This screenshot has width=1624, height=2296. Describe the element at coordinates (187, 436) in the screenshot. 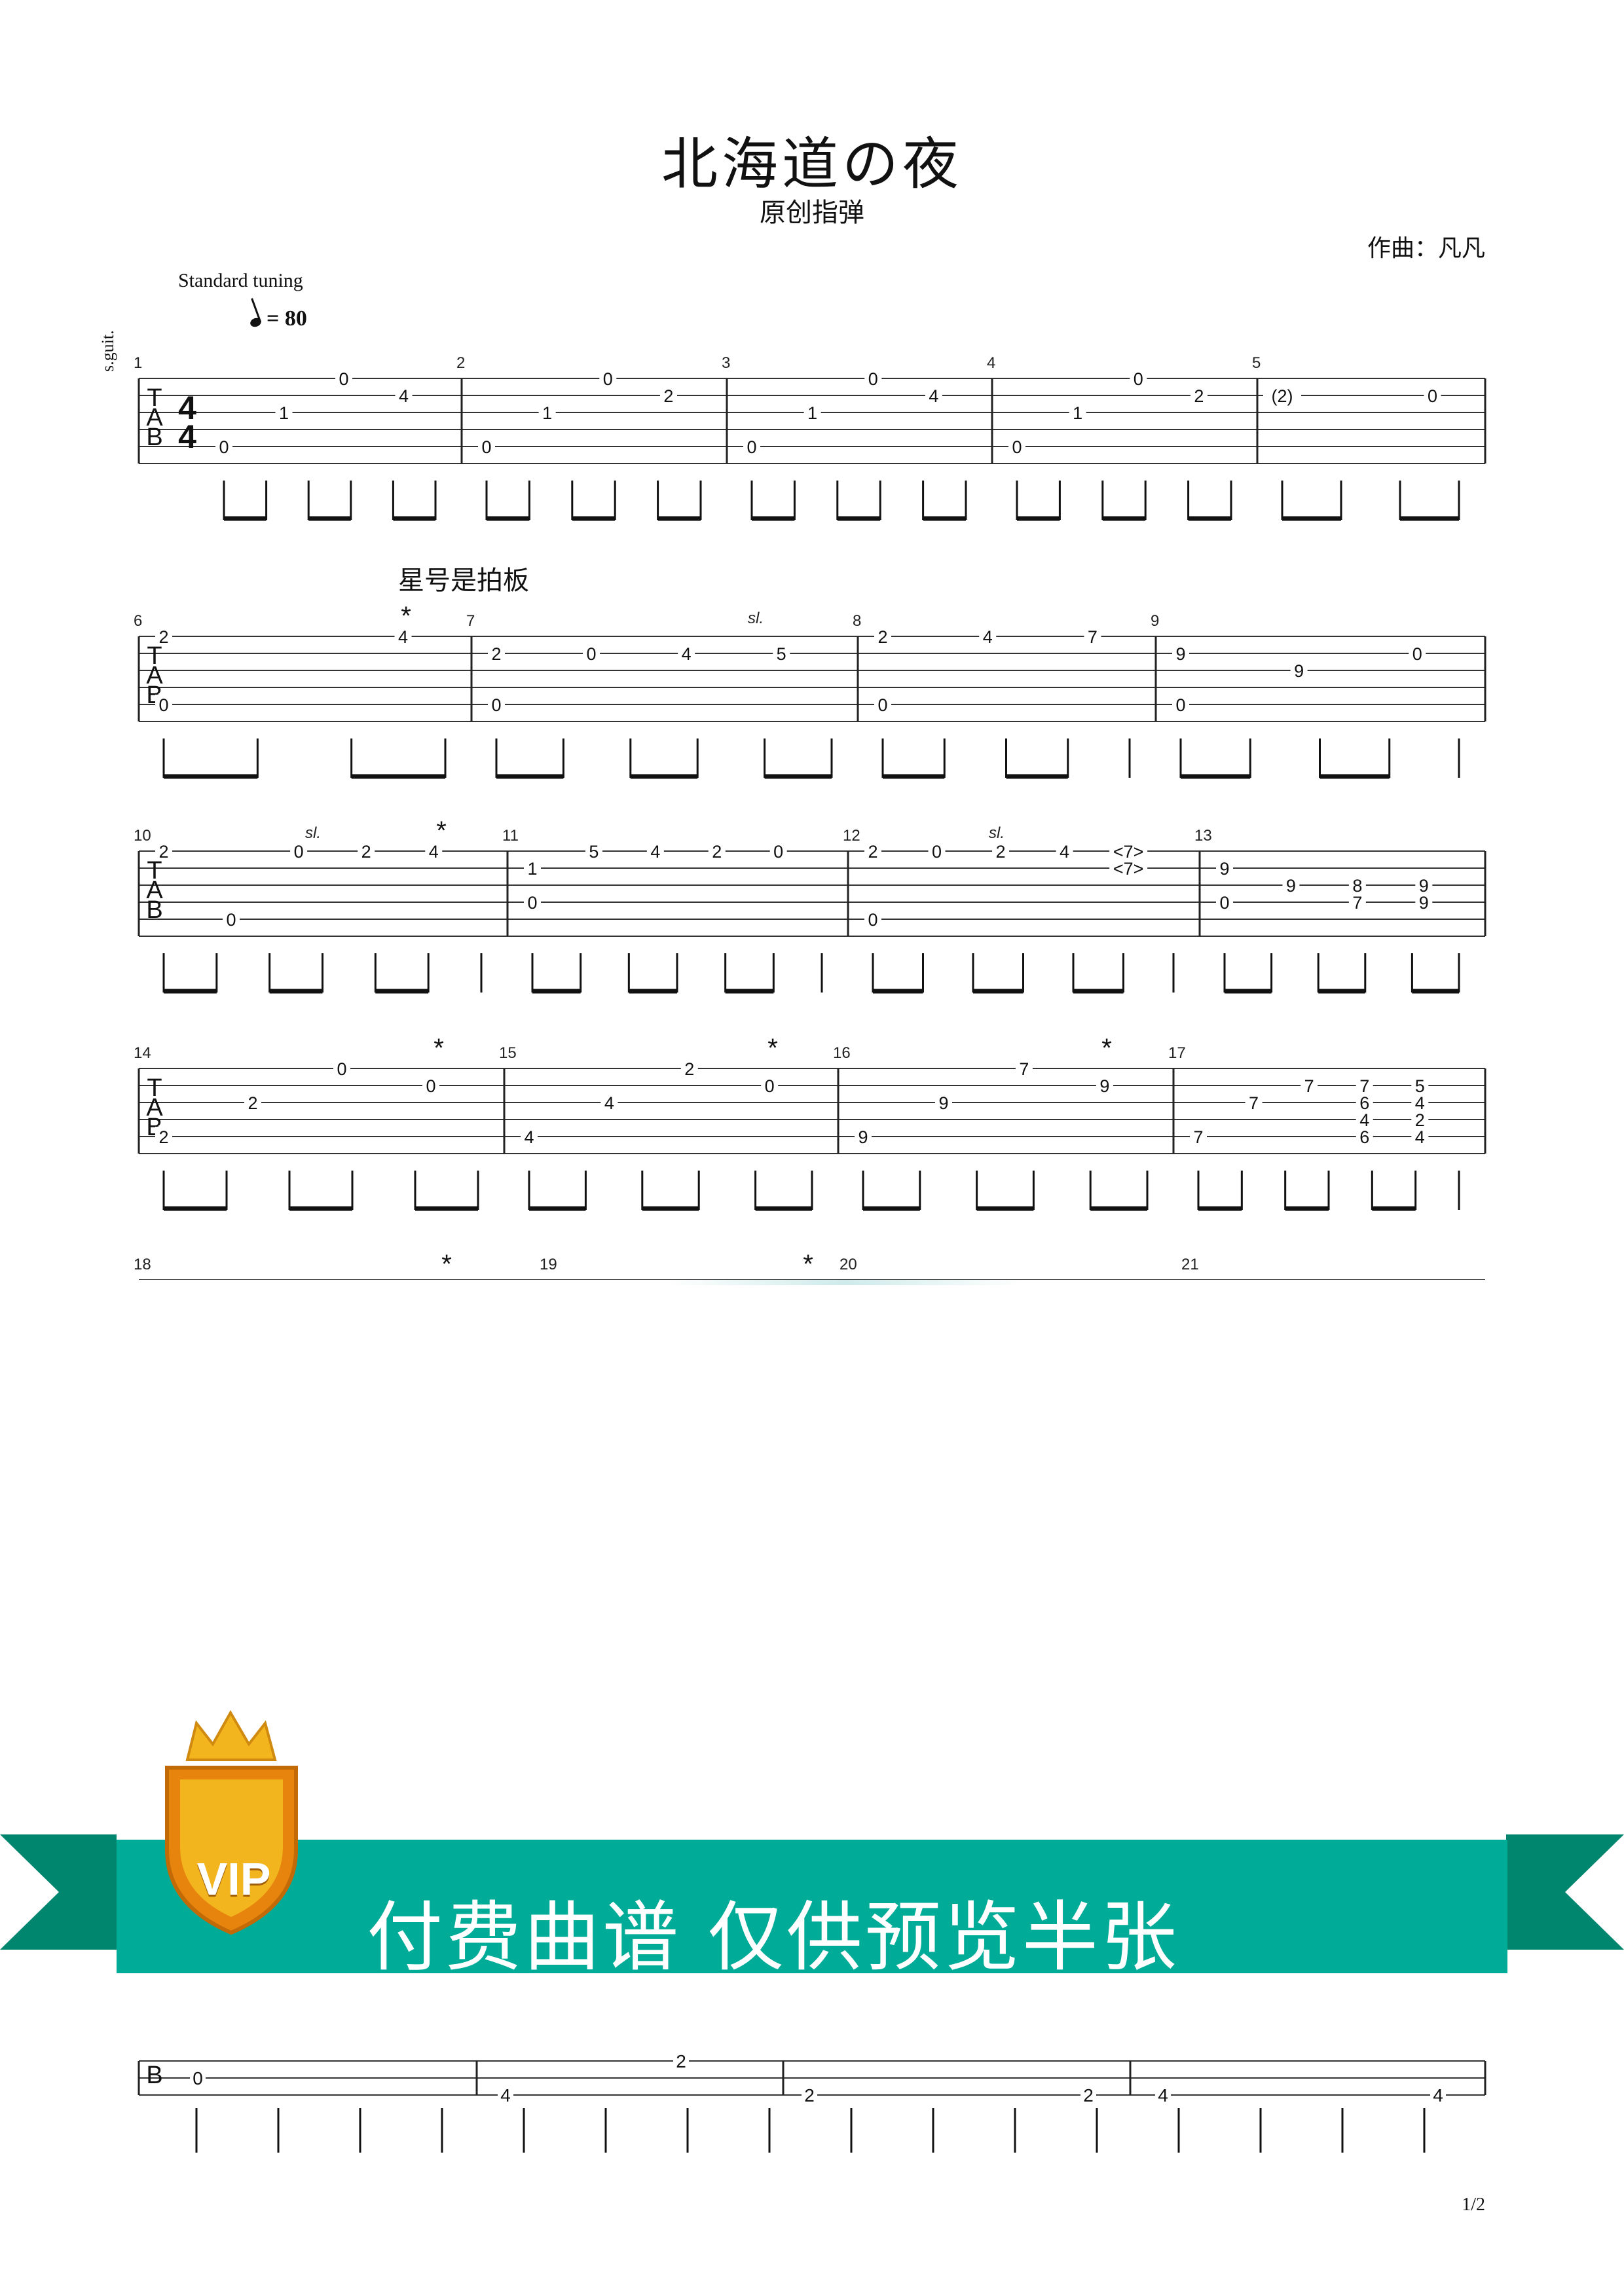

I see `time-signature-bottom: 4` at that location.